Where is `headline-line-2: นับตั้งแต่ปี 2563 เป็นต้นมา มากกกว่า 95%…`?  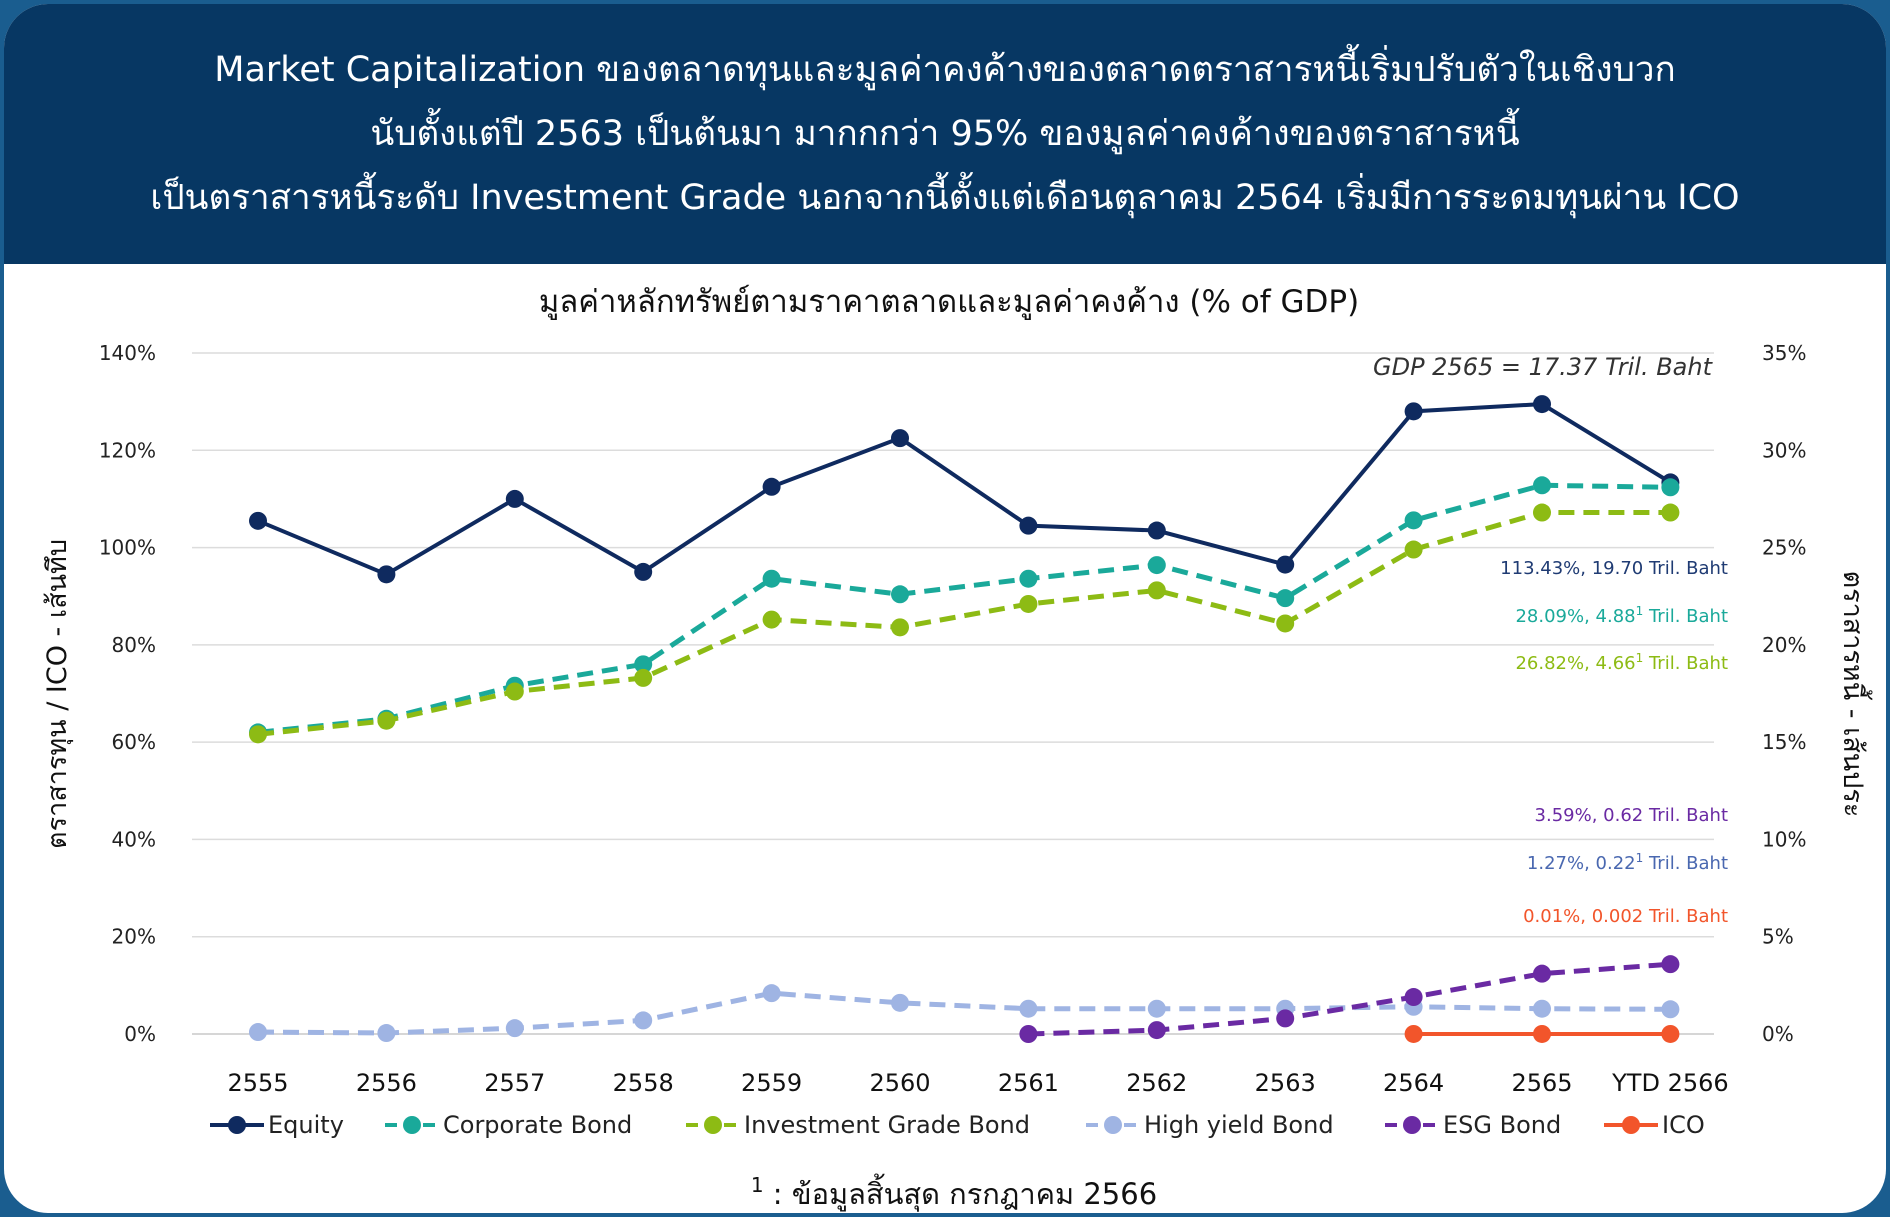
headline-line-2: นับตั้งแต่ปี 2563 เป็นต้นมา มากกกว่า 95%… is located at coordinates (945, 134).